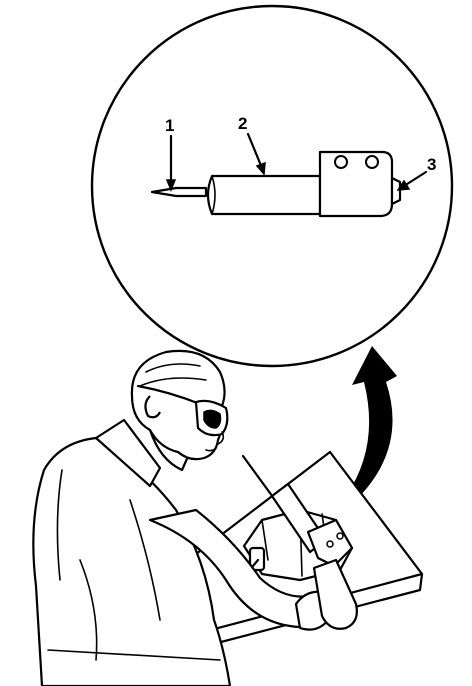 The image size is (472, 686). I want to click on mount-hole-right, so click(372, 162).